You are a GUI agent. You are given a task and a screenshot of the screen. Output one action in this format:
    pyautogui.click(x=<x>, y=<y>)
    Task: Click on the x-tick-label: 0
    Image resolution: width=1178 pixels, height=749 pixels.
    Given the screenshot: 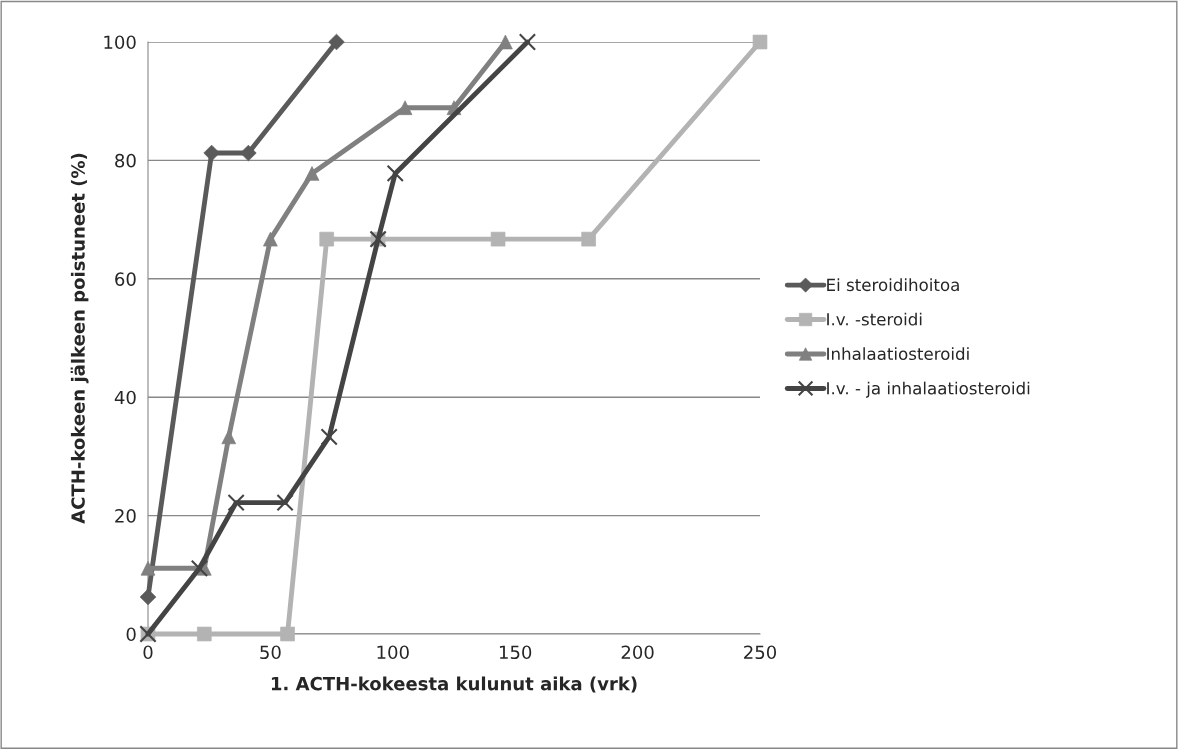 What is the action you would take?
    pyautogui.click(x=148, y=652)
    